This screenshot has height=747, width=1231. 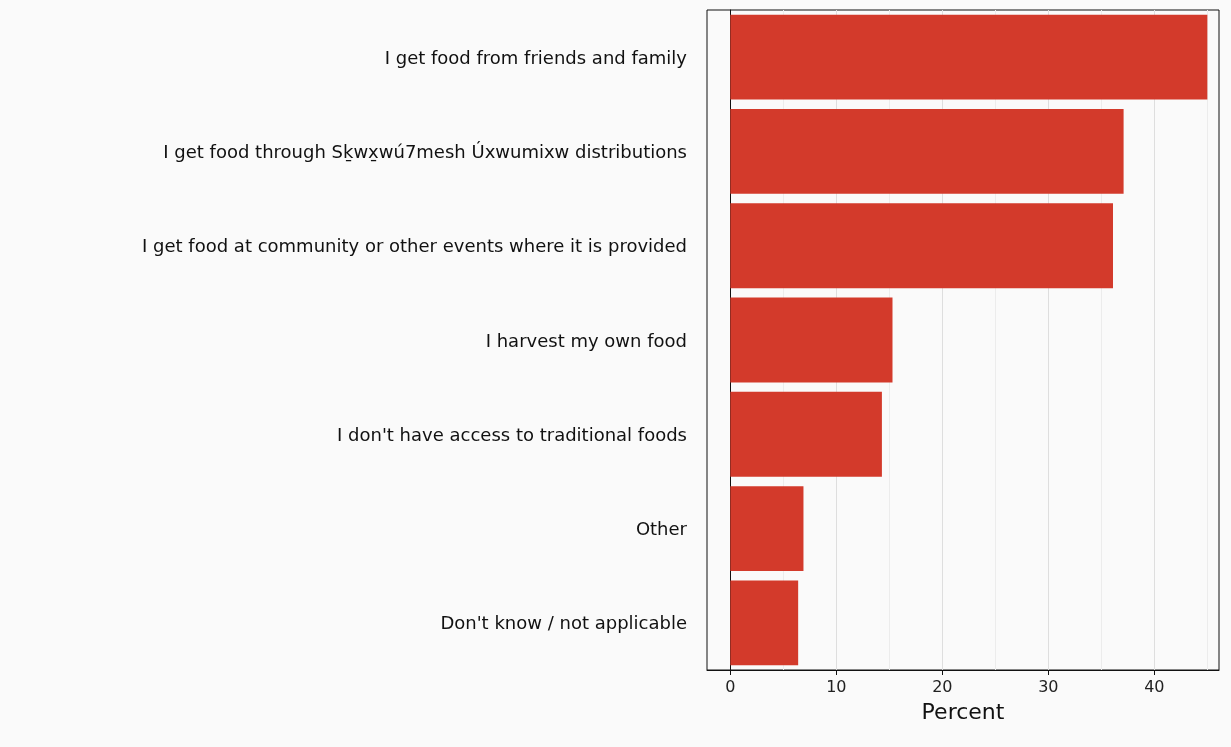 What do you see at coordinates (1154, 686) in the screenshot?
I see `x-tick-label: 40` at bounding box center [1154, 686].